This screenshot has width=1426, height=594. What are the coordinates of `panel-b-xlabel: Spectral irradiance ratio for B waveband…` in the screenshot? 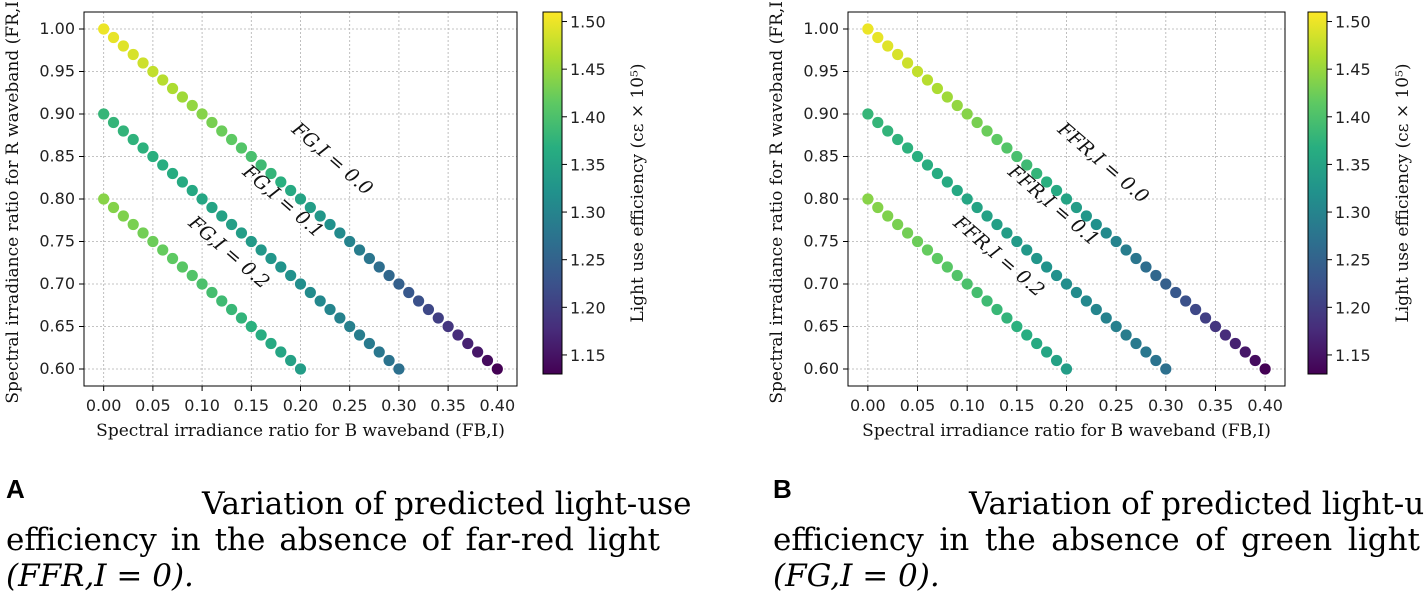 It's located at (1066, 431).